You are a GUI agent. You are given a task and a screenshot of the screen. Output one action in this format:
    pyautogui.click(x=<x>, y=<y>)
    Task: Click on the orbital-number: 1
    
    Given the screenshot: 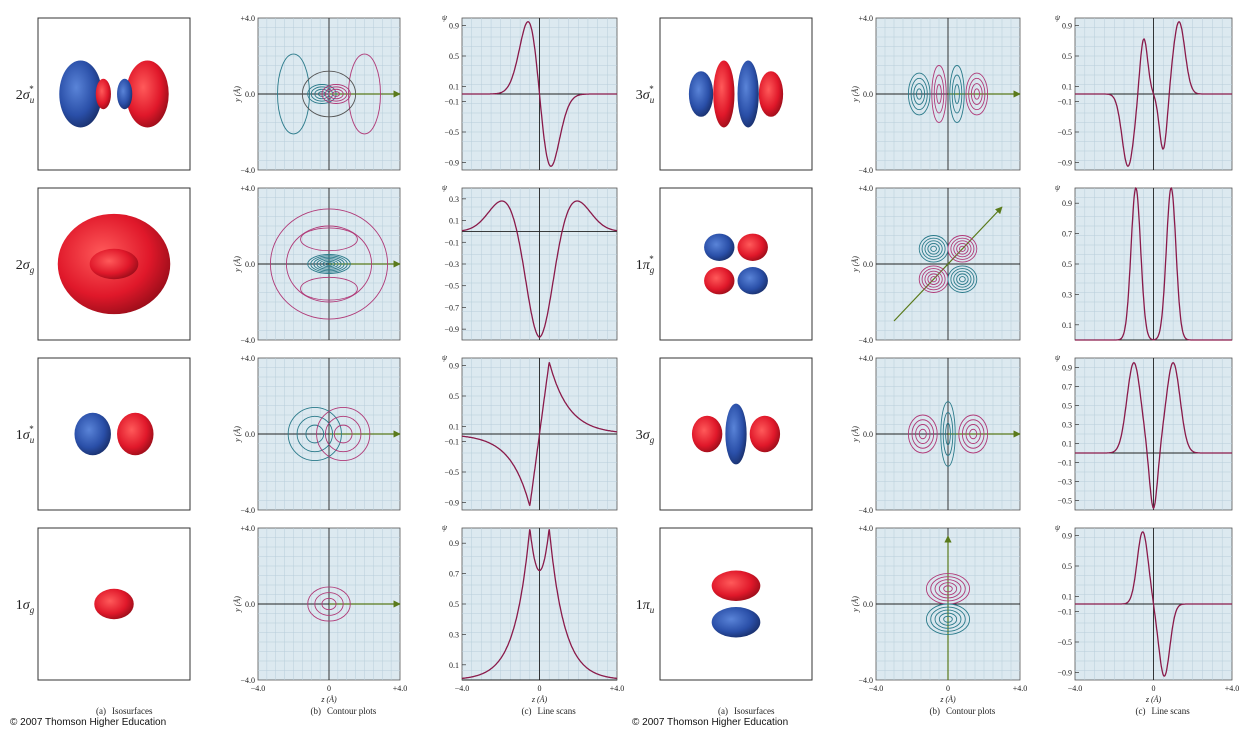 What is the action you would take?
    pyautogui.click(x=19, y=435)
    